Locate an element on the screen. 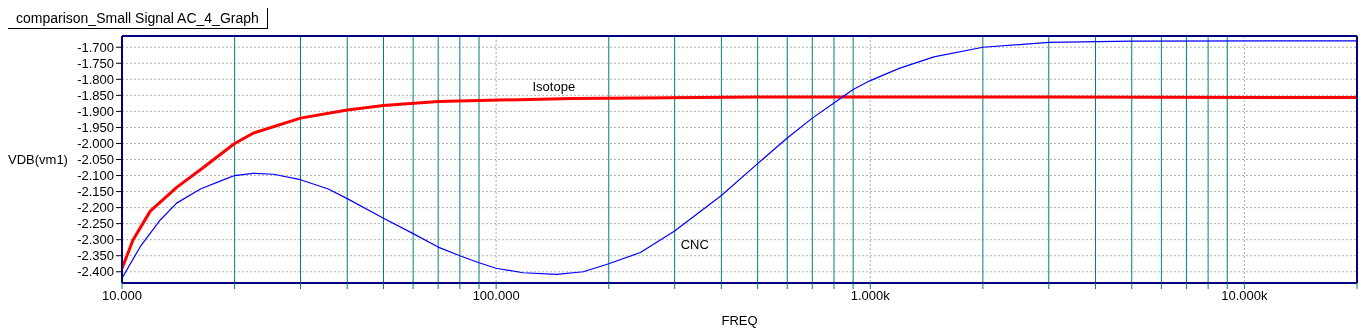 The image size is (1364, 336). series-label: Isotope is located at coordinates (554, 86).